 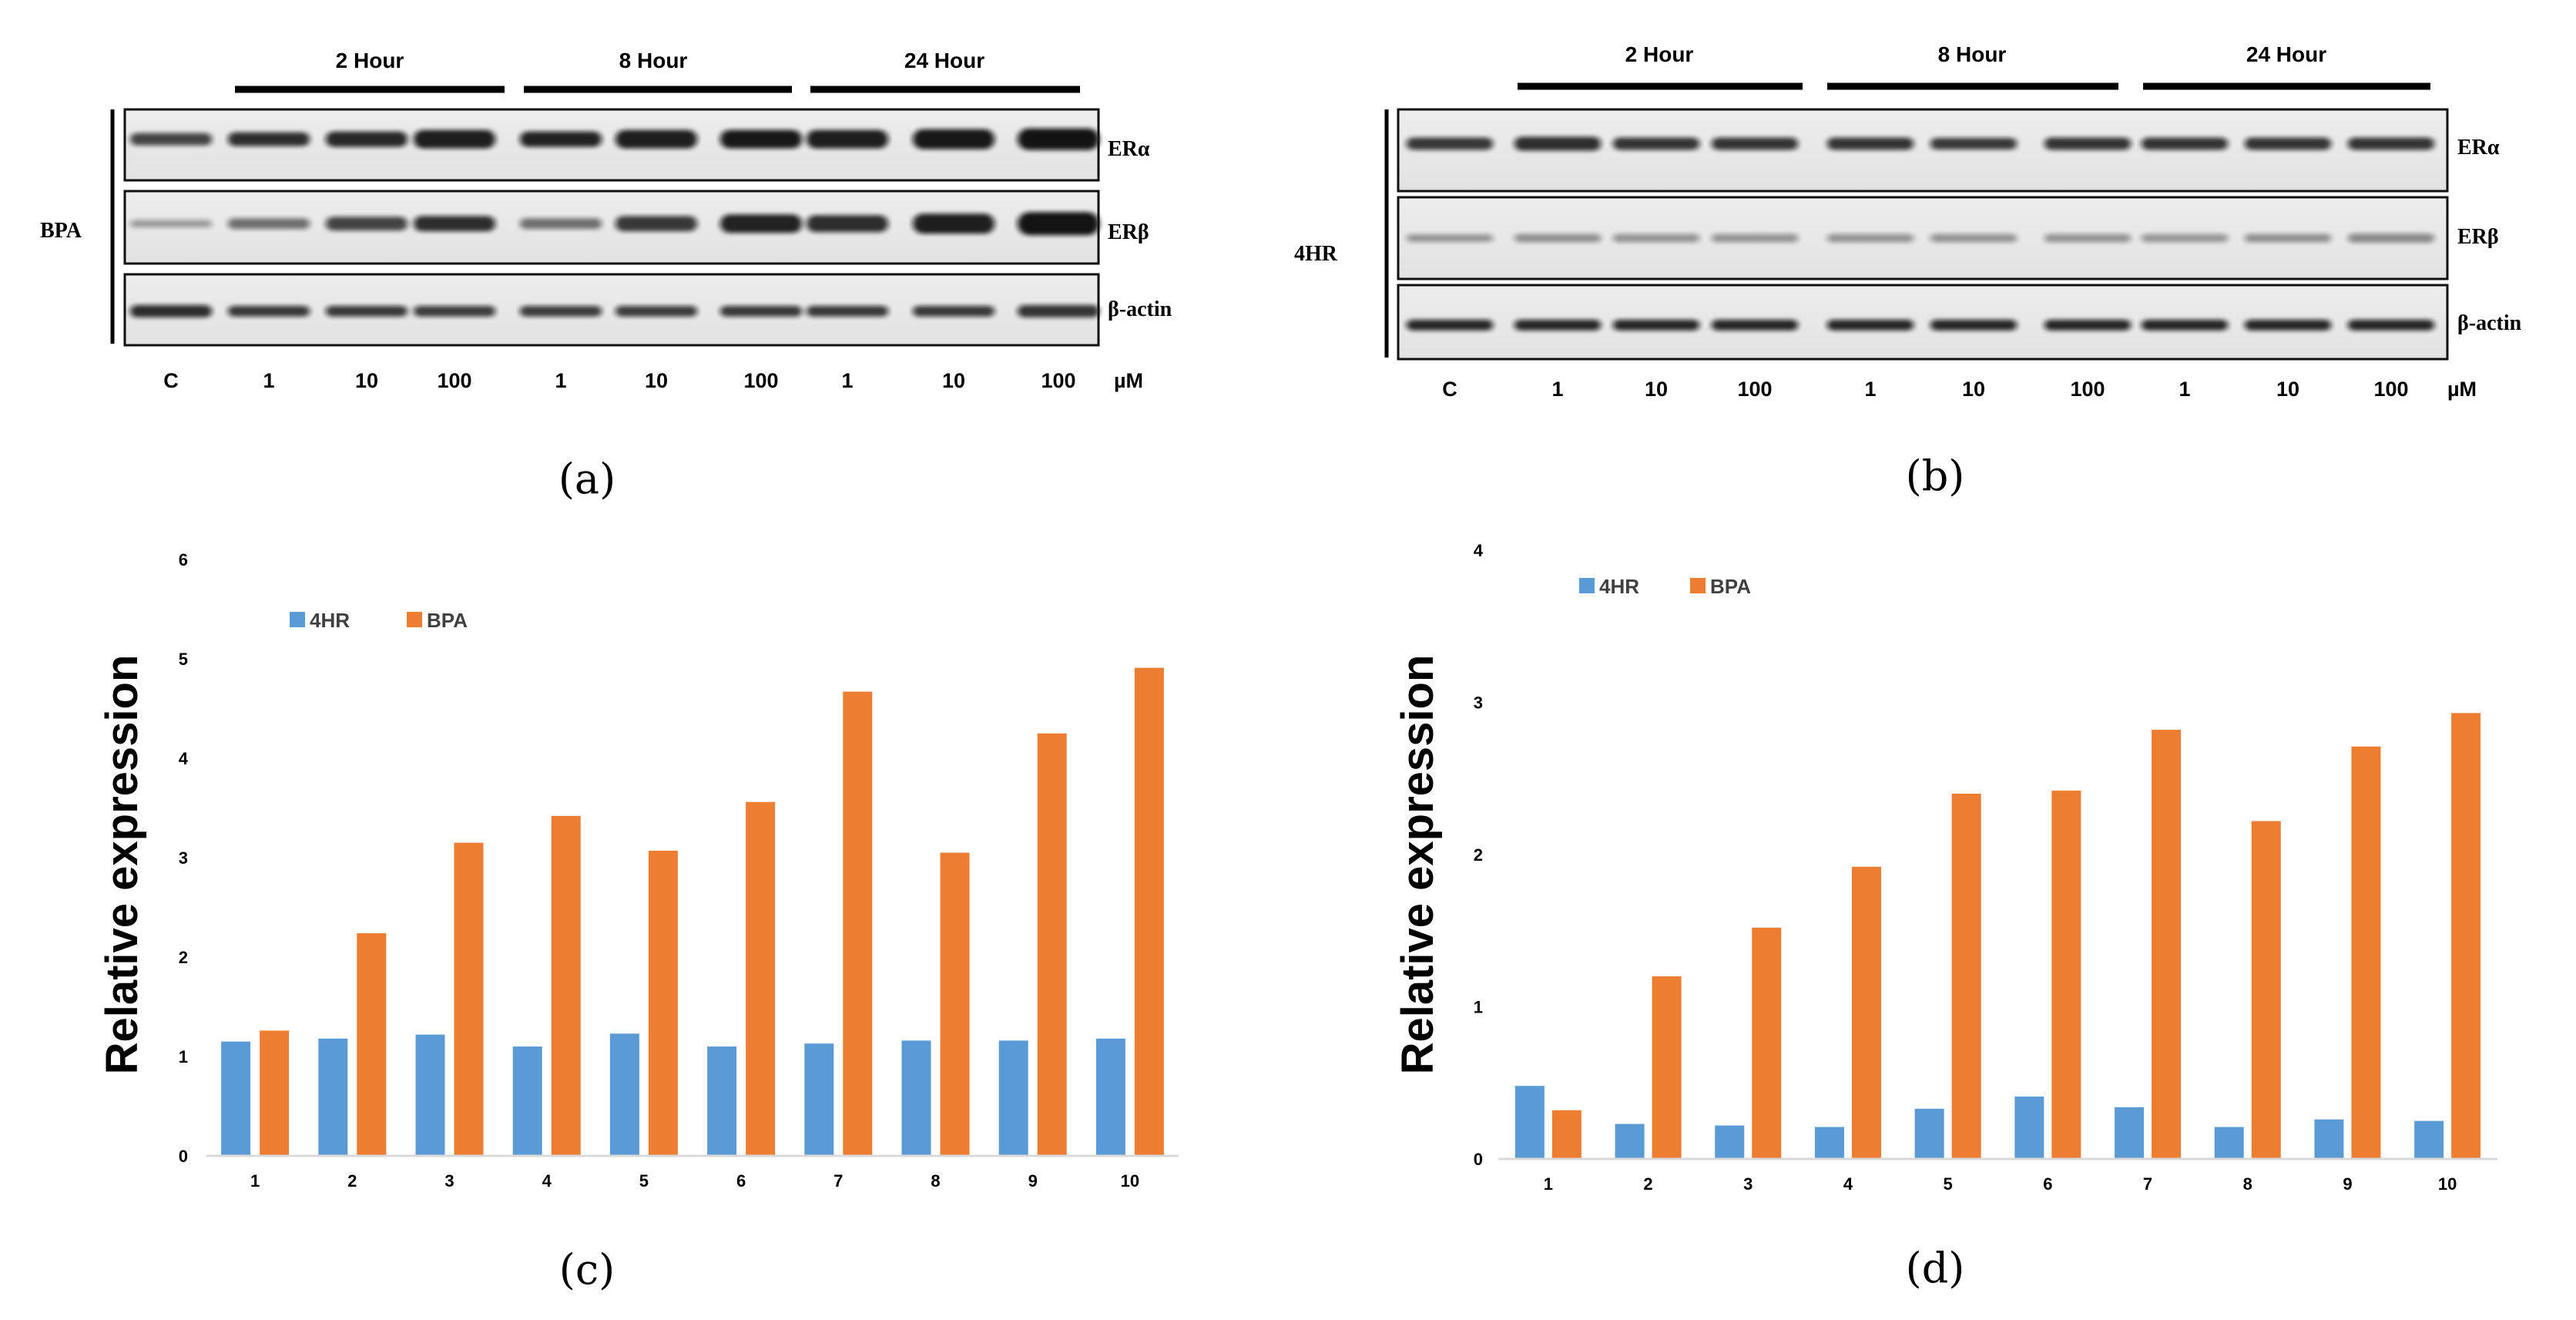 What do you see at coordinates (1972, 54) in the screenshot?
I see `blot-b-header-8h: 8 Hour` at bounding box center [1972, 54].